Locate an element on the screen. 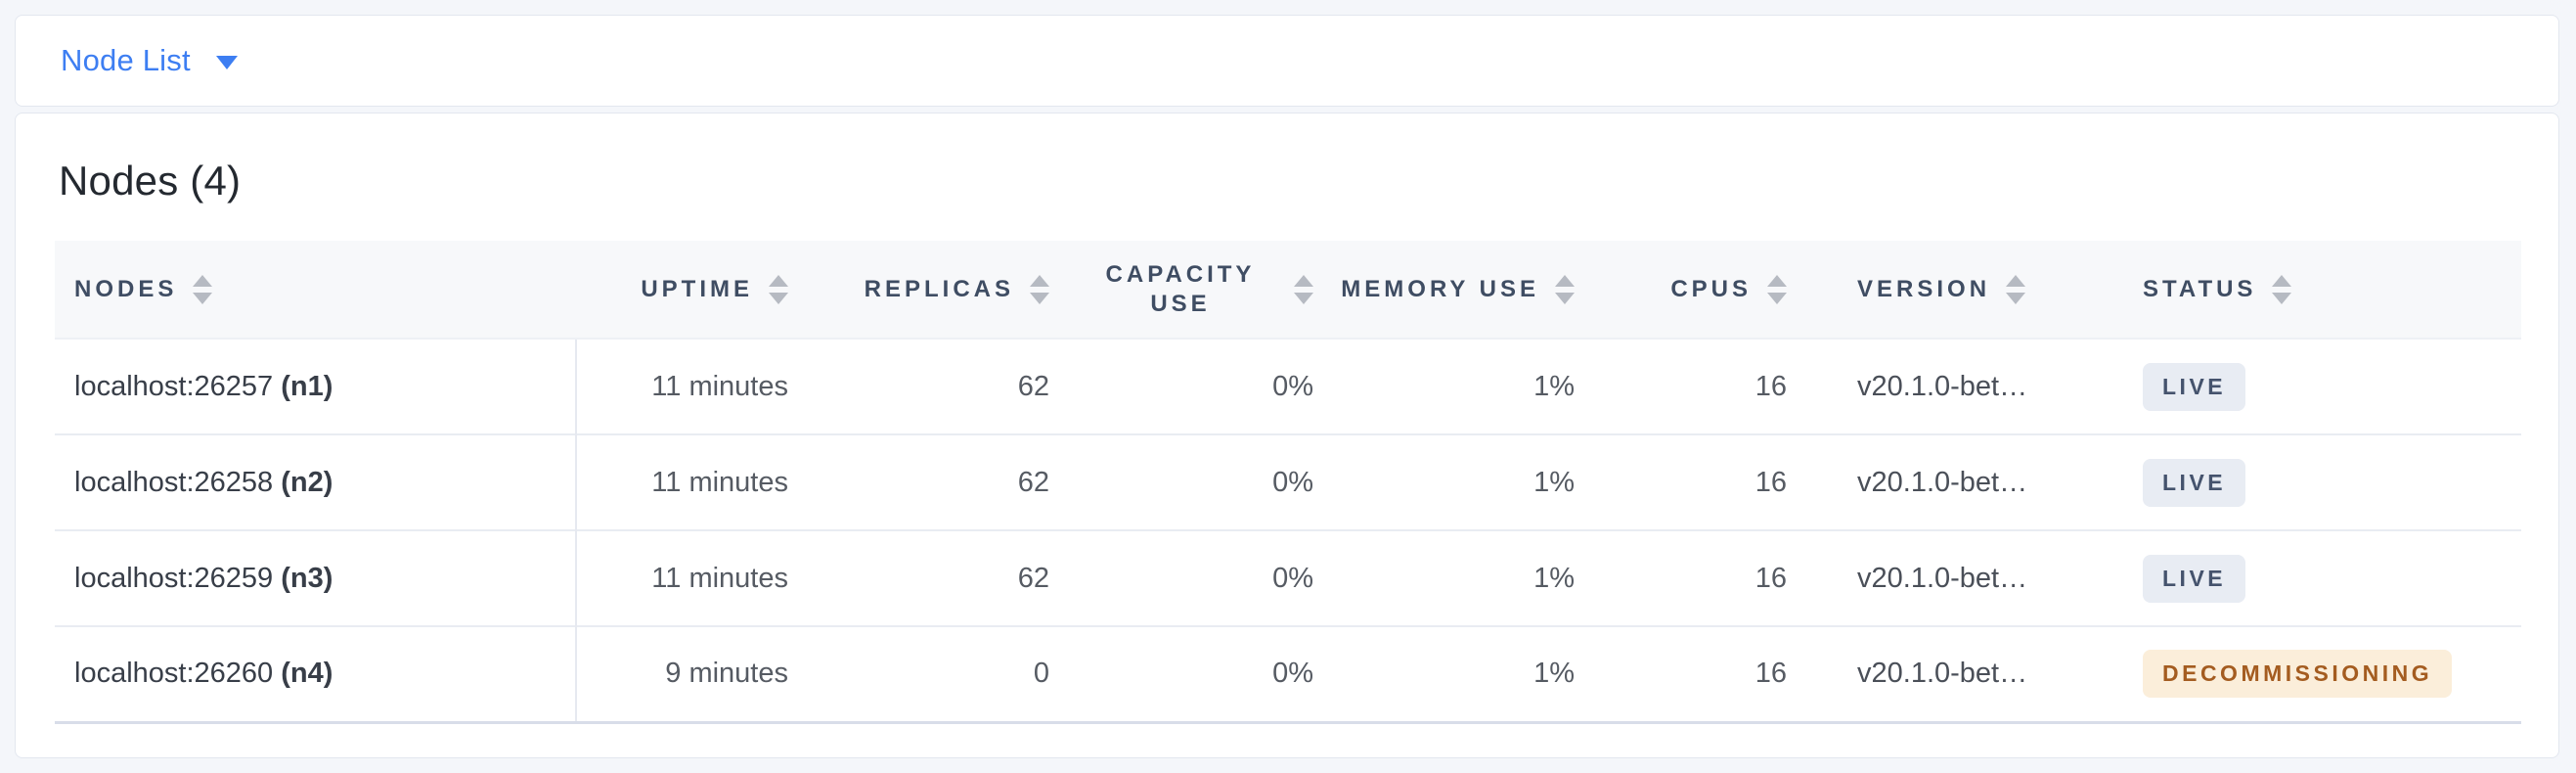  column-header-capacity-use: CAPACITY USE is located at coordinates (1181, 290).